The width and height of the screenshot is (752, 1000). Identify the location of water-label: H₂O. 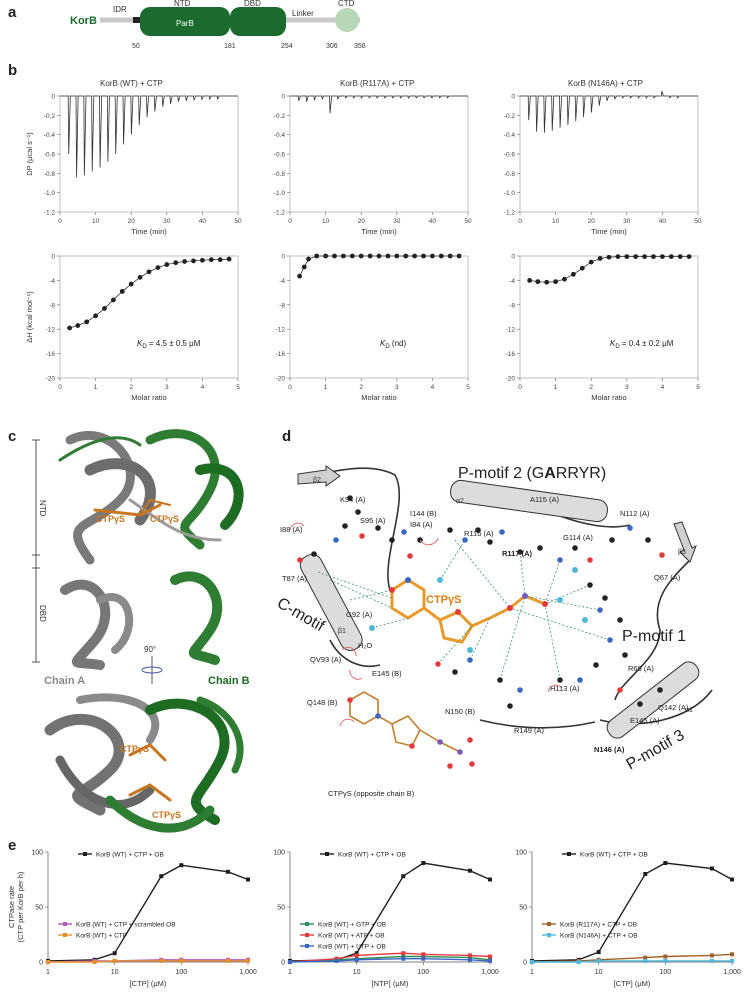
(365, 645).